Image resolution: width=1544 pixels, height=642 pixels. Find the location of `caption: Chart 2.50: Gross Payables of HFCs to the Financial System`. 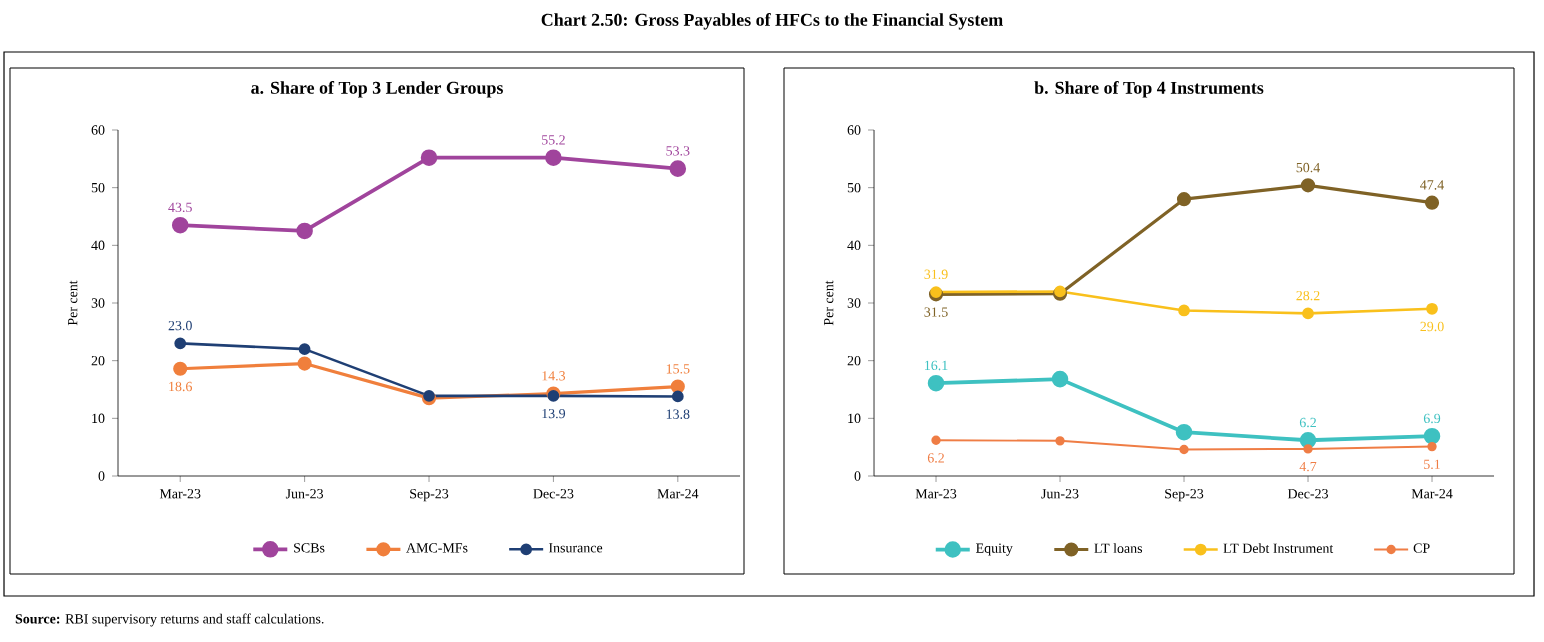

caption: Chart 2.50: Gross Payables of HFCs to the Financial System is located at coordinates (772, 21).